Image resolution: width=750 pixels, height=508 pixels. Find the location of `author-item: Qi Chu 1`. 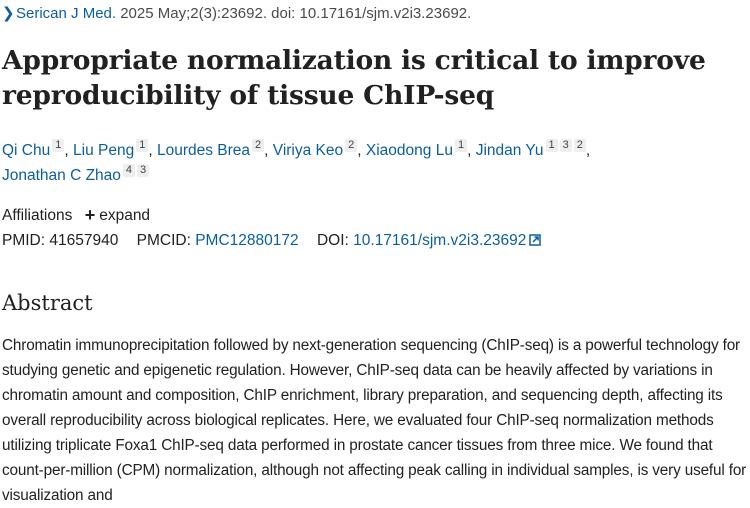

author-item: Qi Chu 1 is located at coordinates (33, 149).